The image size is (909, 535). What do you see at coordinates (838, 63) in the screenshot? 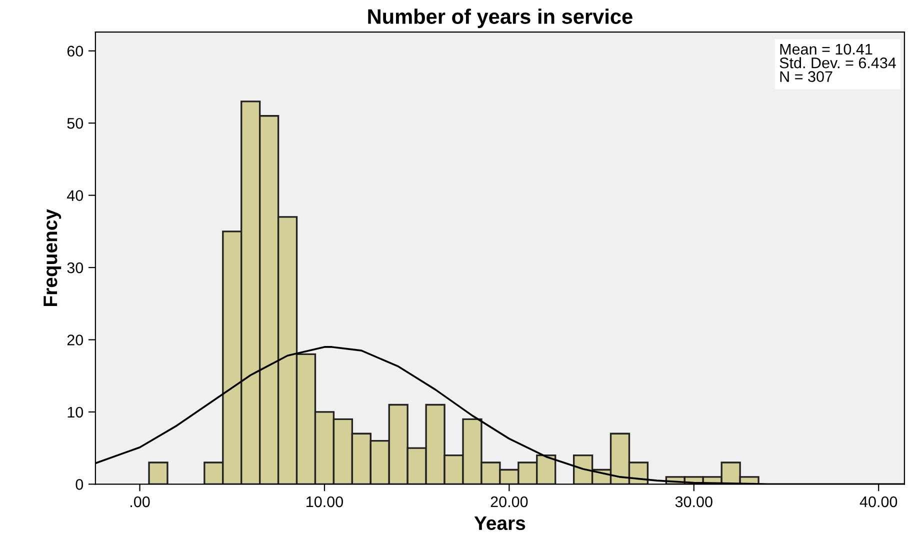
I see `annotation: Mean = 10.41 Std. Dev. = 6.434 N = 307` at bounding box center [838, 63].